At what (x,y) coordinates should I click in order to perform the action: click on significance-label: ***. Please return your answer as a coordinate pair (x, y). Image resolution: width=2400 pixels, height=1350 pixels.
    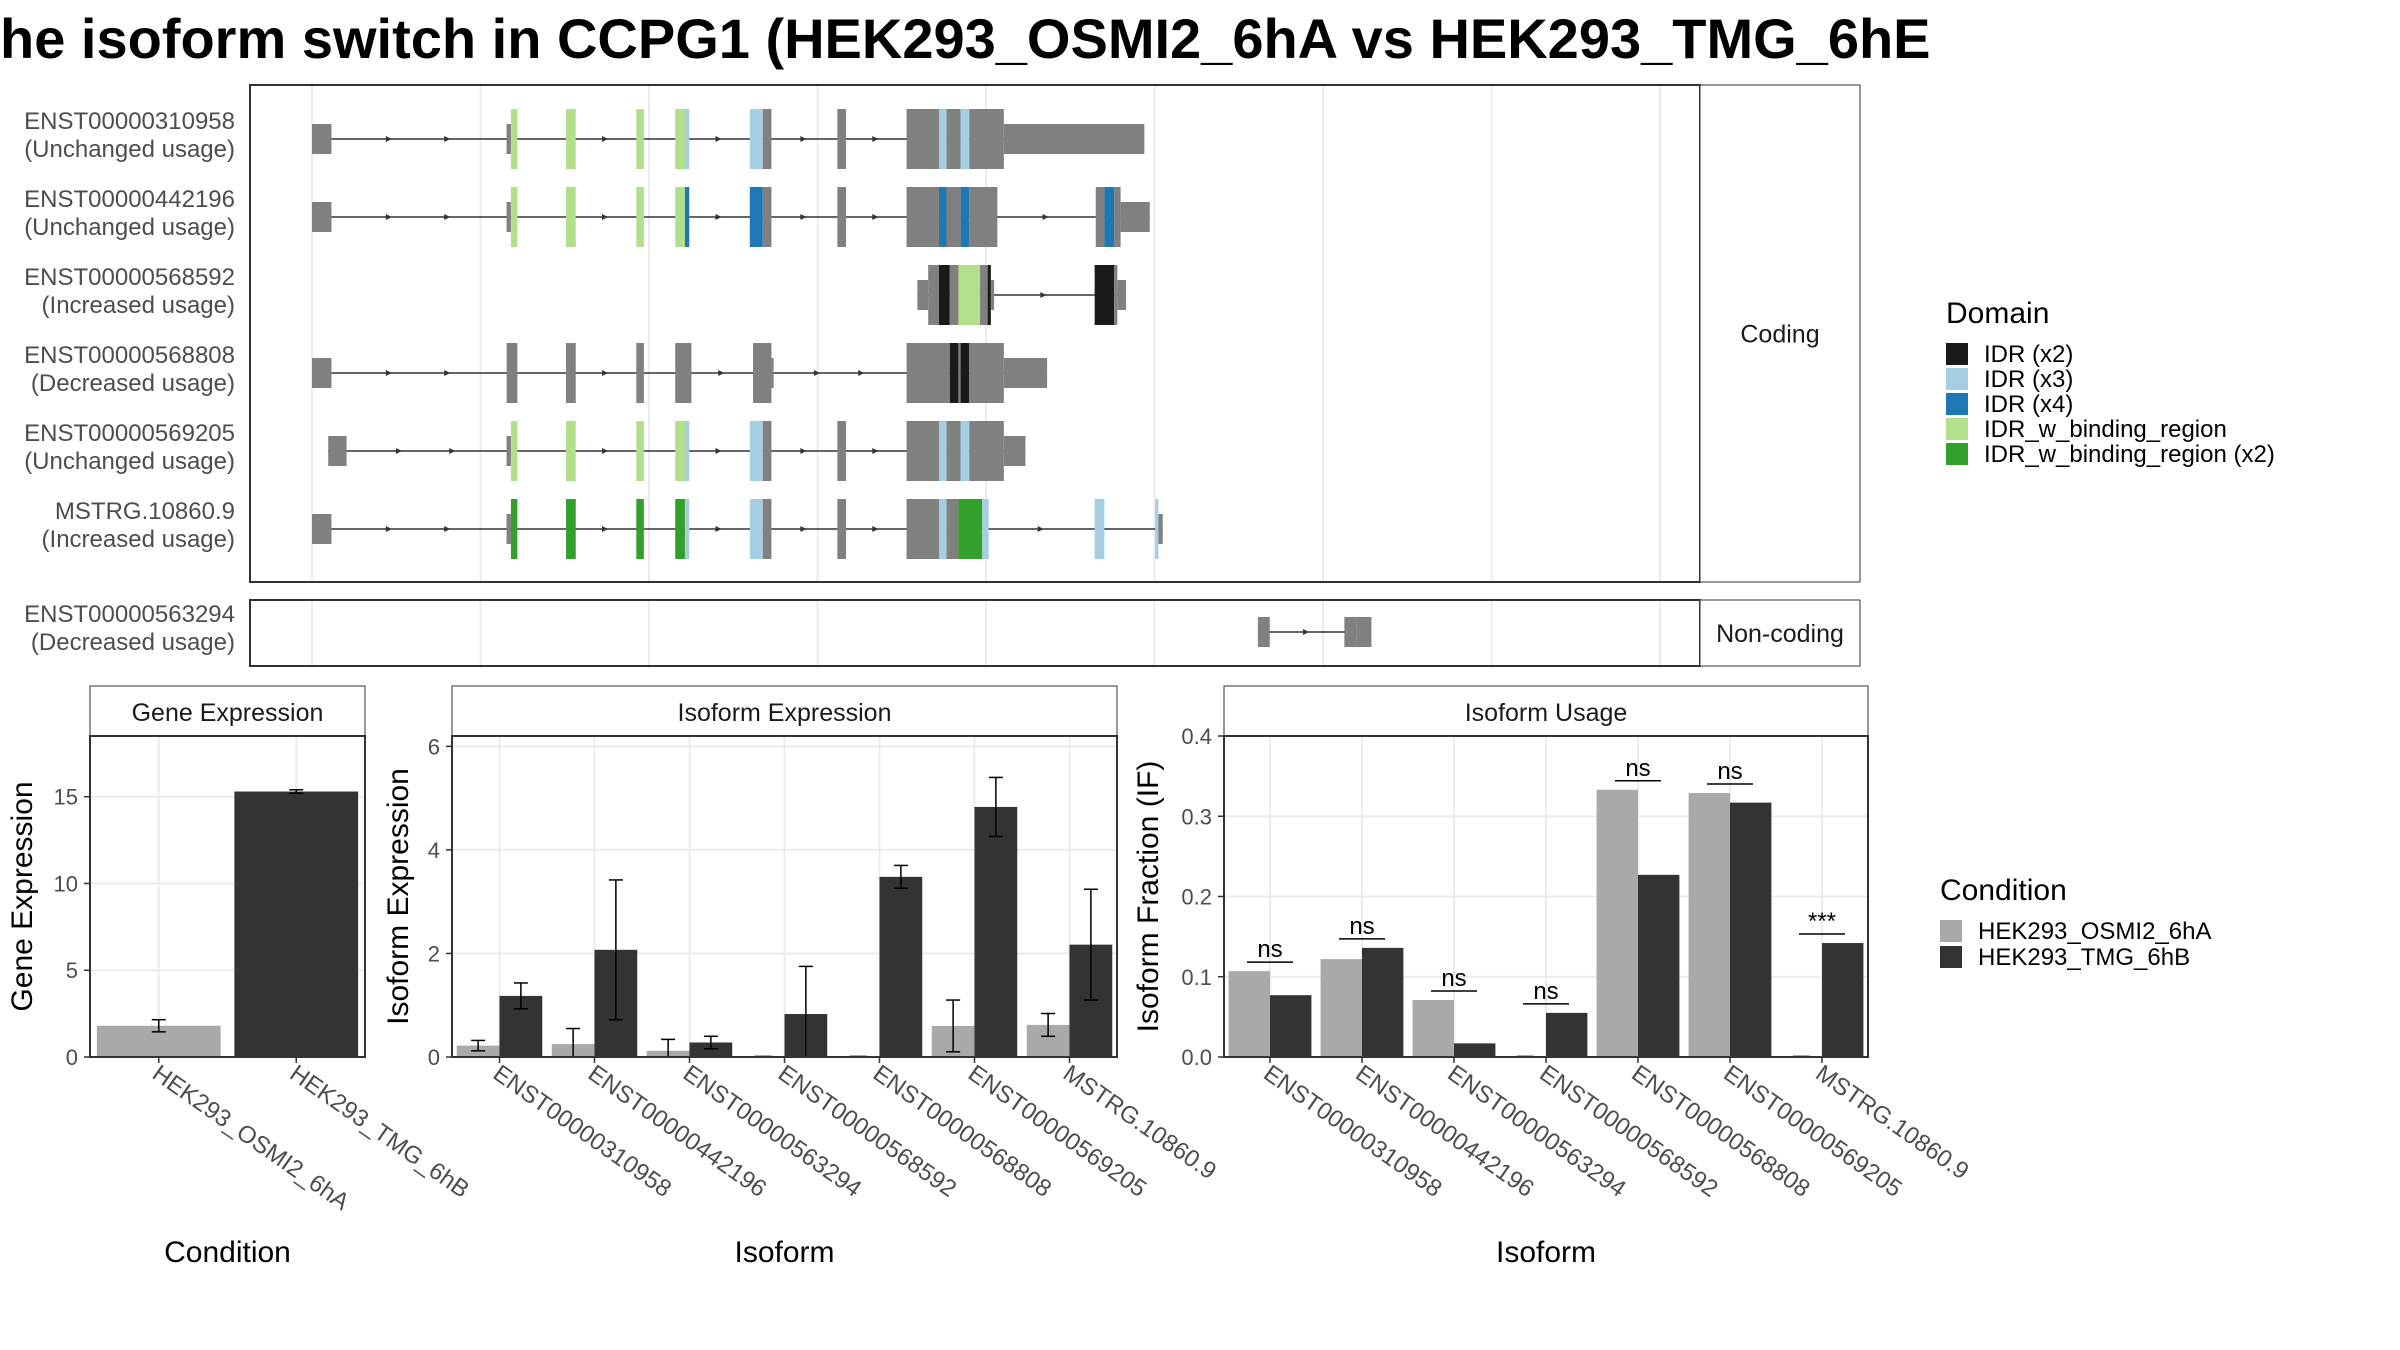
    Looking at the image, I should click on (1822, 921).